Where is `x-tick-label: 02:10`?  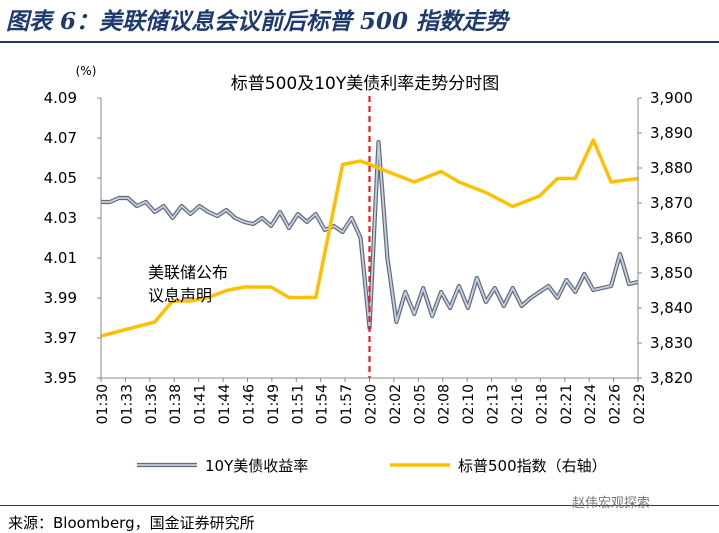
x-tick-label: 02:10 is located at coordinates (469, 404).